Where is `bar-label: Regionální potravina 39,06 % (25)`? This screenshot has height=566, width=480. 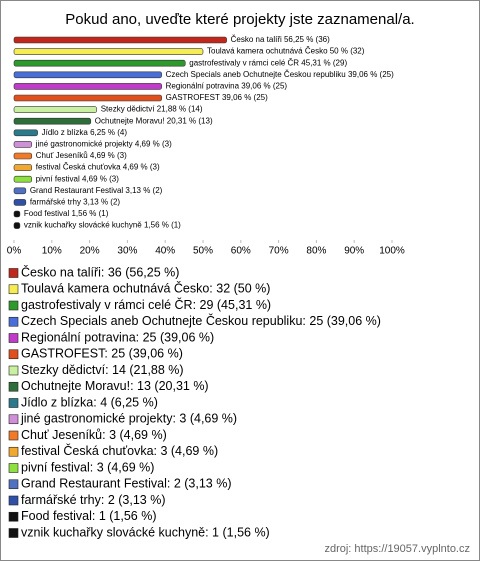
bar-label: Regionální potravina 39,06 % (25) is located at coordinates (227, 86).